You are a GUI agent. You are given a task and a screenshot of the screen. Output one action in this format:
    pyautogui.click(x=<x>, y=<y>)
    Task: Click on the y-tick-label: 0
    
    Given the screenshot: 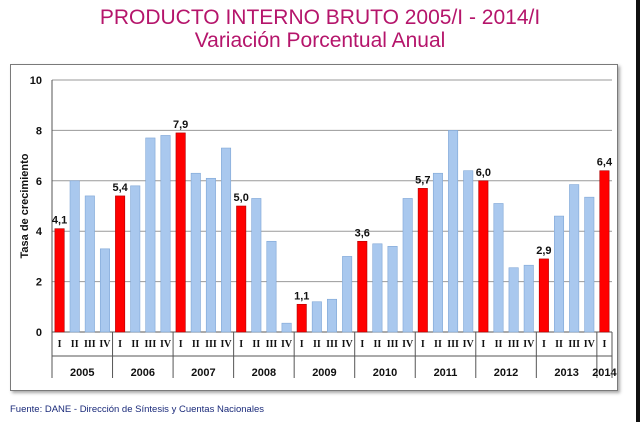 What is the action you would take?
    pyautogui.click(x=39, y=333)
    